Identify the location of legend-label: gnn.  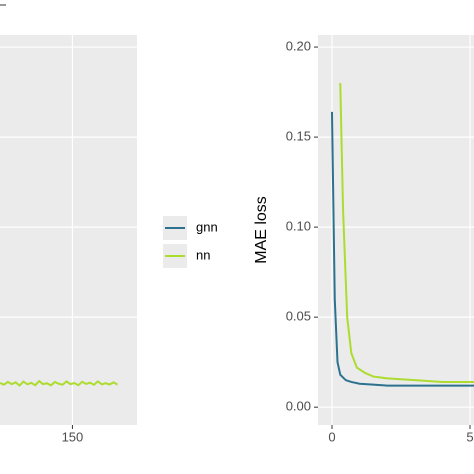
(207, 226).